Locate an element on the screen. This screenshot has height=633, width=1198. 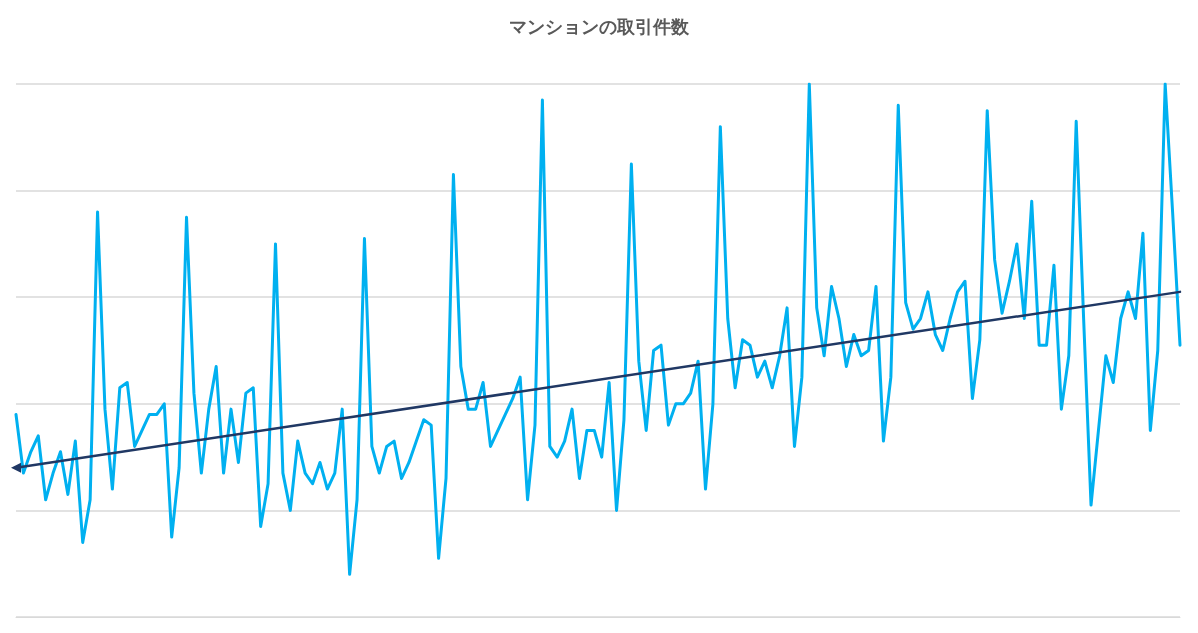
chart-title: マンションの取引件数 is located at coordinates (599, 26).